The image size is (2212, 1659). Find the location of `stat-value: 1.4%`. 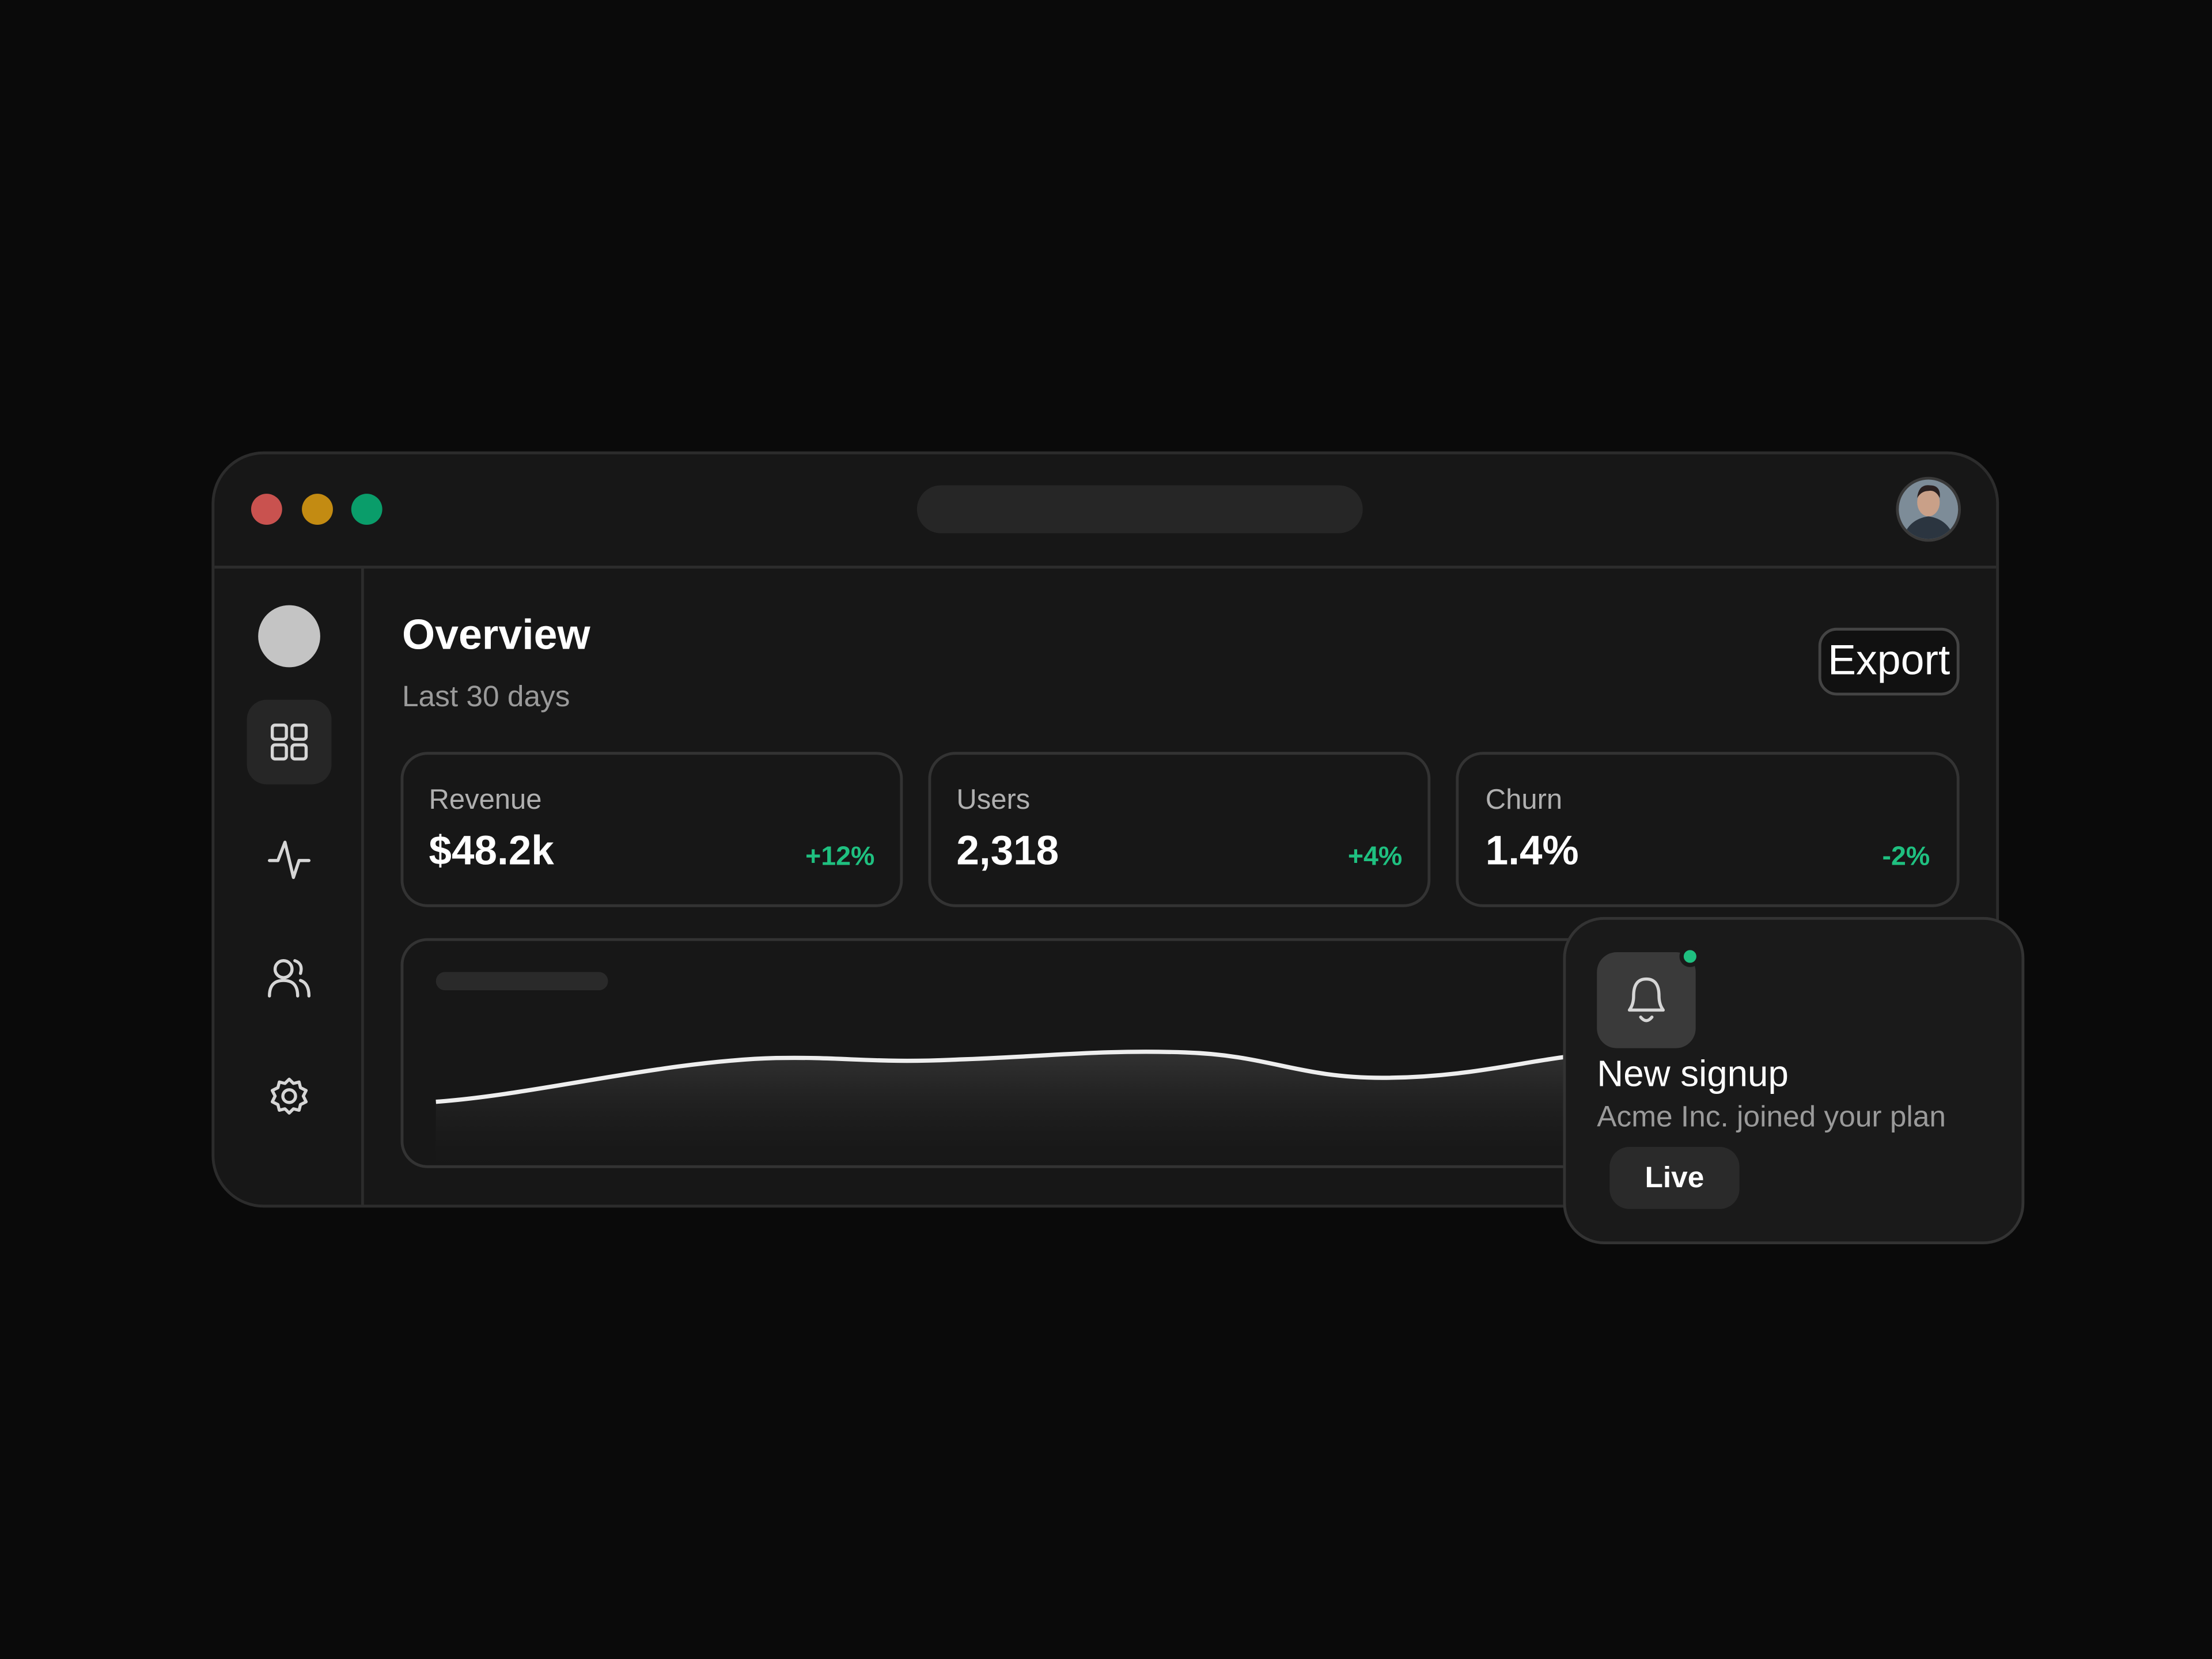

stat-value: 1.4% is located at coordinates (1532, 850).